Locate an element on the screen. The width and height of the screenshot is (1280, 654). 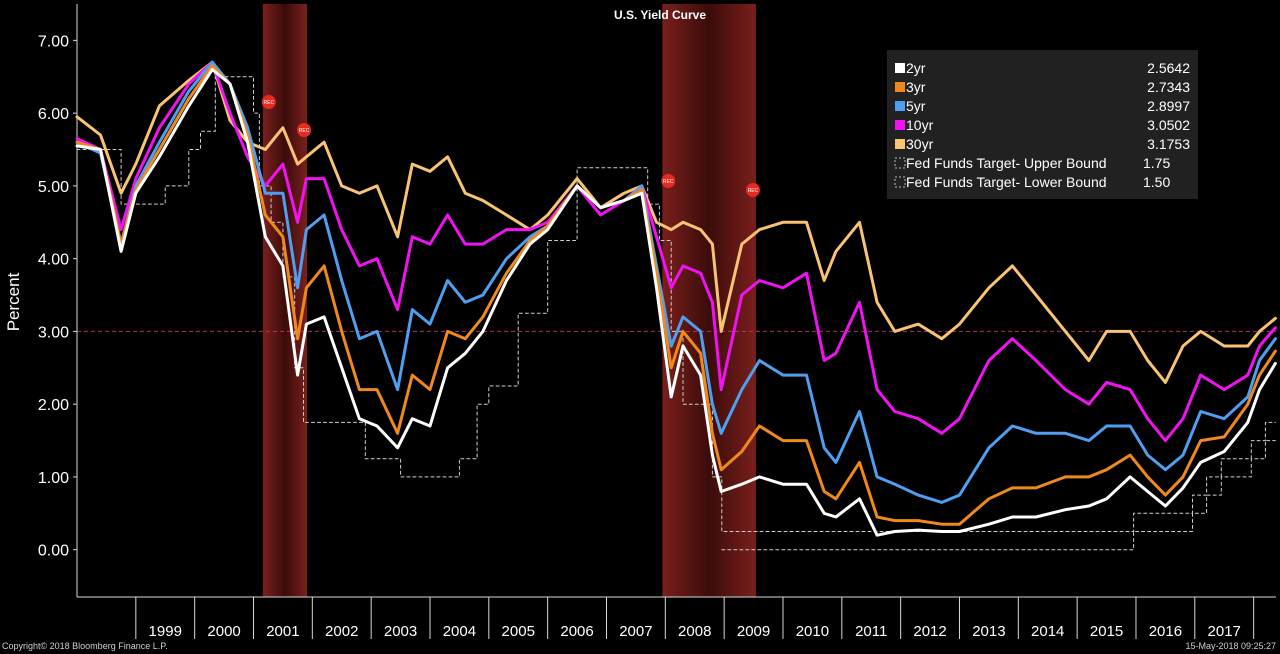
x-tick-label: 2011 is located at coordinates (871, 631).